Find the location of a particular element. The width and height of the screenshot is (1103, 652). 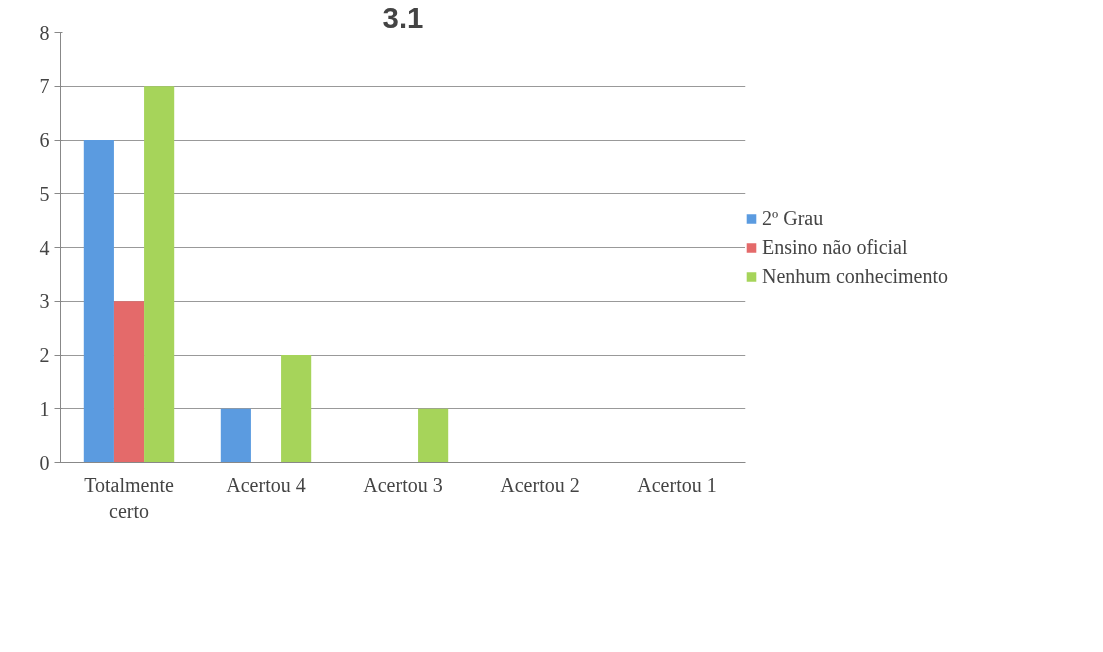

y-tick-label: 0 is located at coordinates (44, 462).